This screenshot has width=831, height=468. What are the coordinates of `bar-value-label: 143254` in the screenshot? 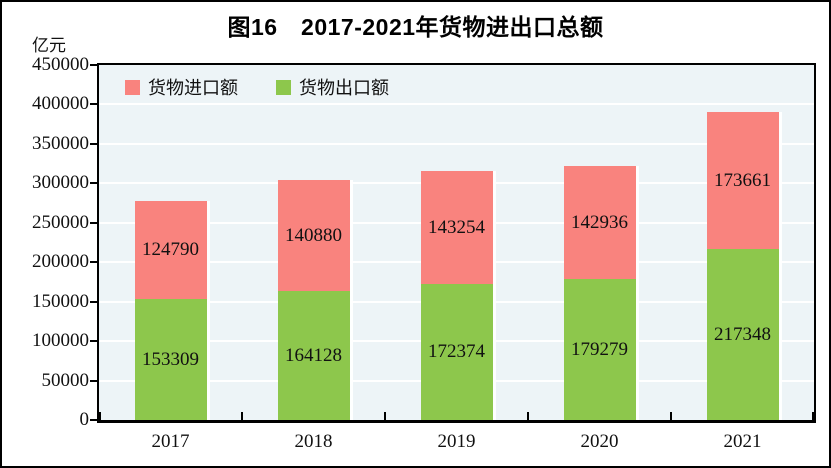 It's located at (456, 227).